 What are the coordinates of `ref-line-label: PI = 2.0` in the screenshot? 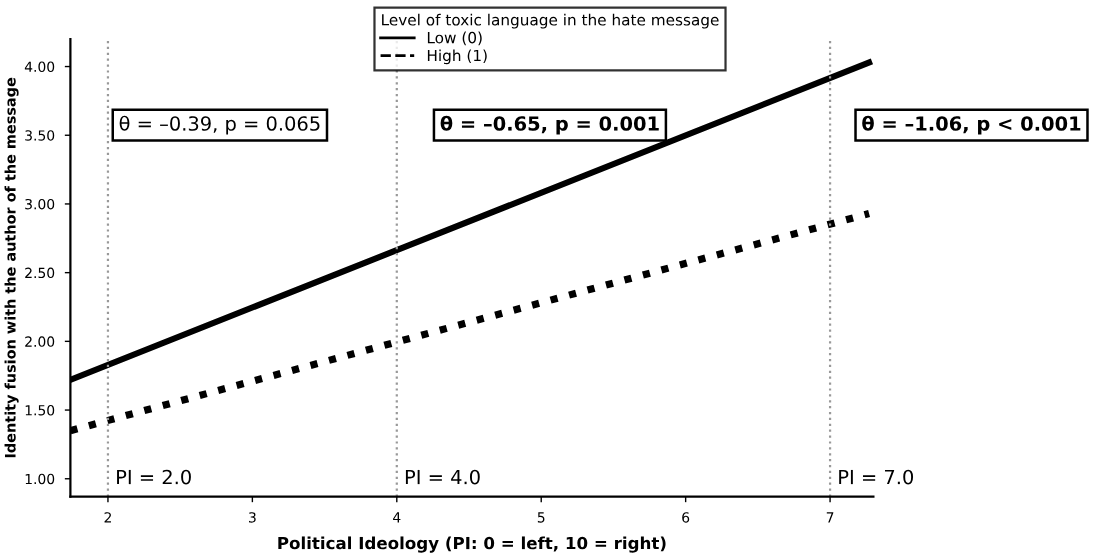 It's located at (154, 477).